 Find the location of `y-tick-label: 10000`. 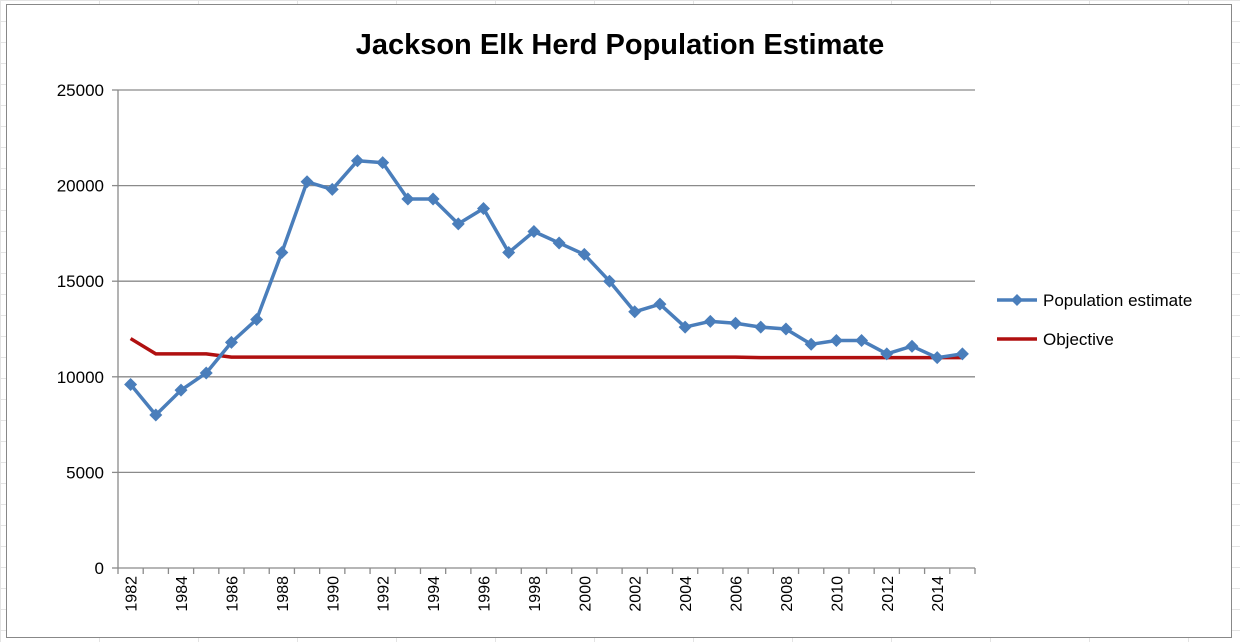

y-tick-label: 10000 is located at coordinates (80, 377).